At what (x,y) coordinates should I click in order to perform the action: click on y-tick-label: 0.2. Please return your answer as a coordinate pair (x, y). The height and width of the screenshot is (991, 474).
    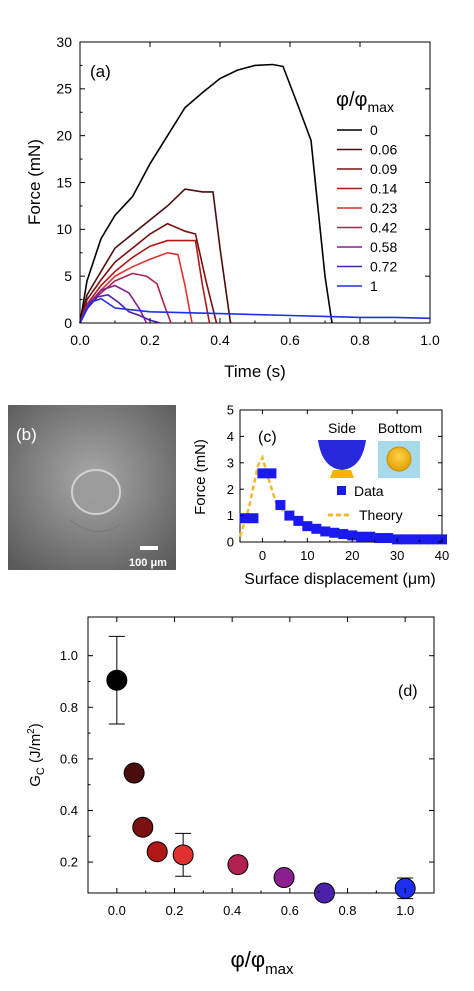
    Looking at the image, I should click on (69, 862).